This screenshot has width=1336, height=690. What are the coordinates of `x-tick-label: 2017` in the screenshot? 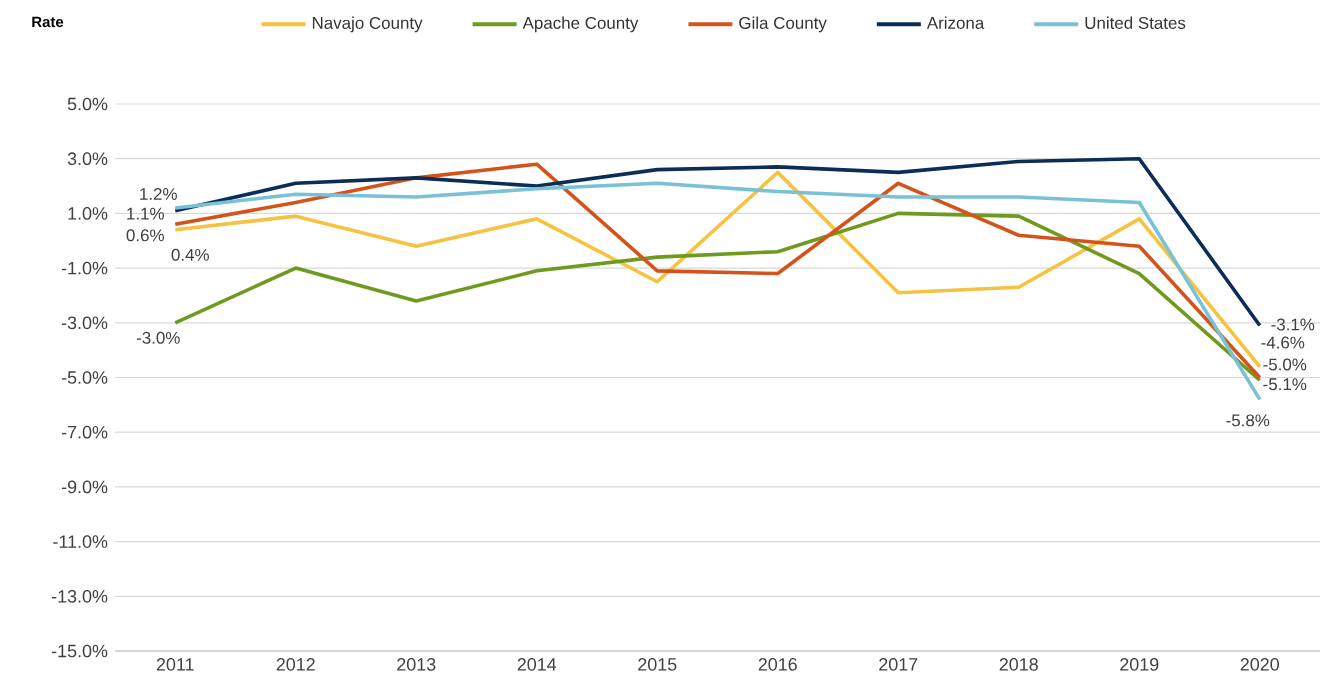 It's located at (898, 664).